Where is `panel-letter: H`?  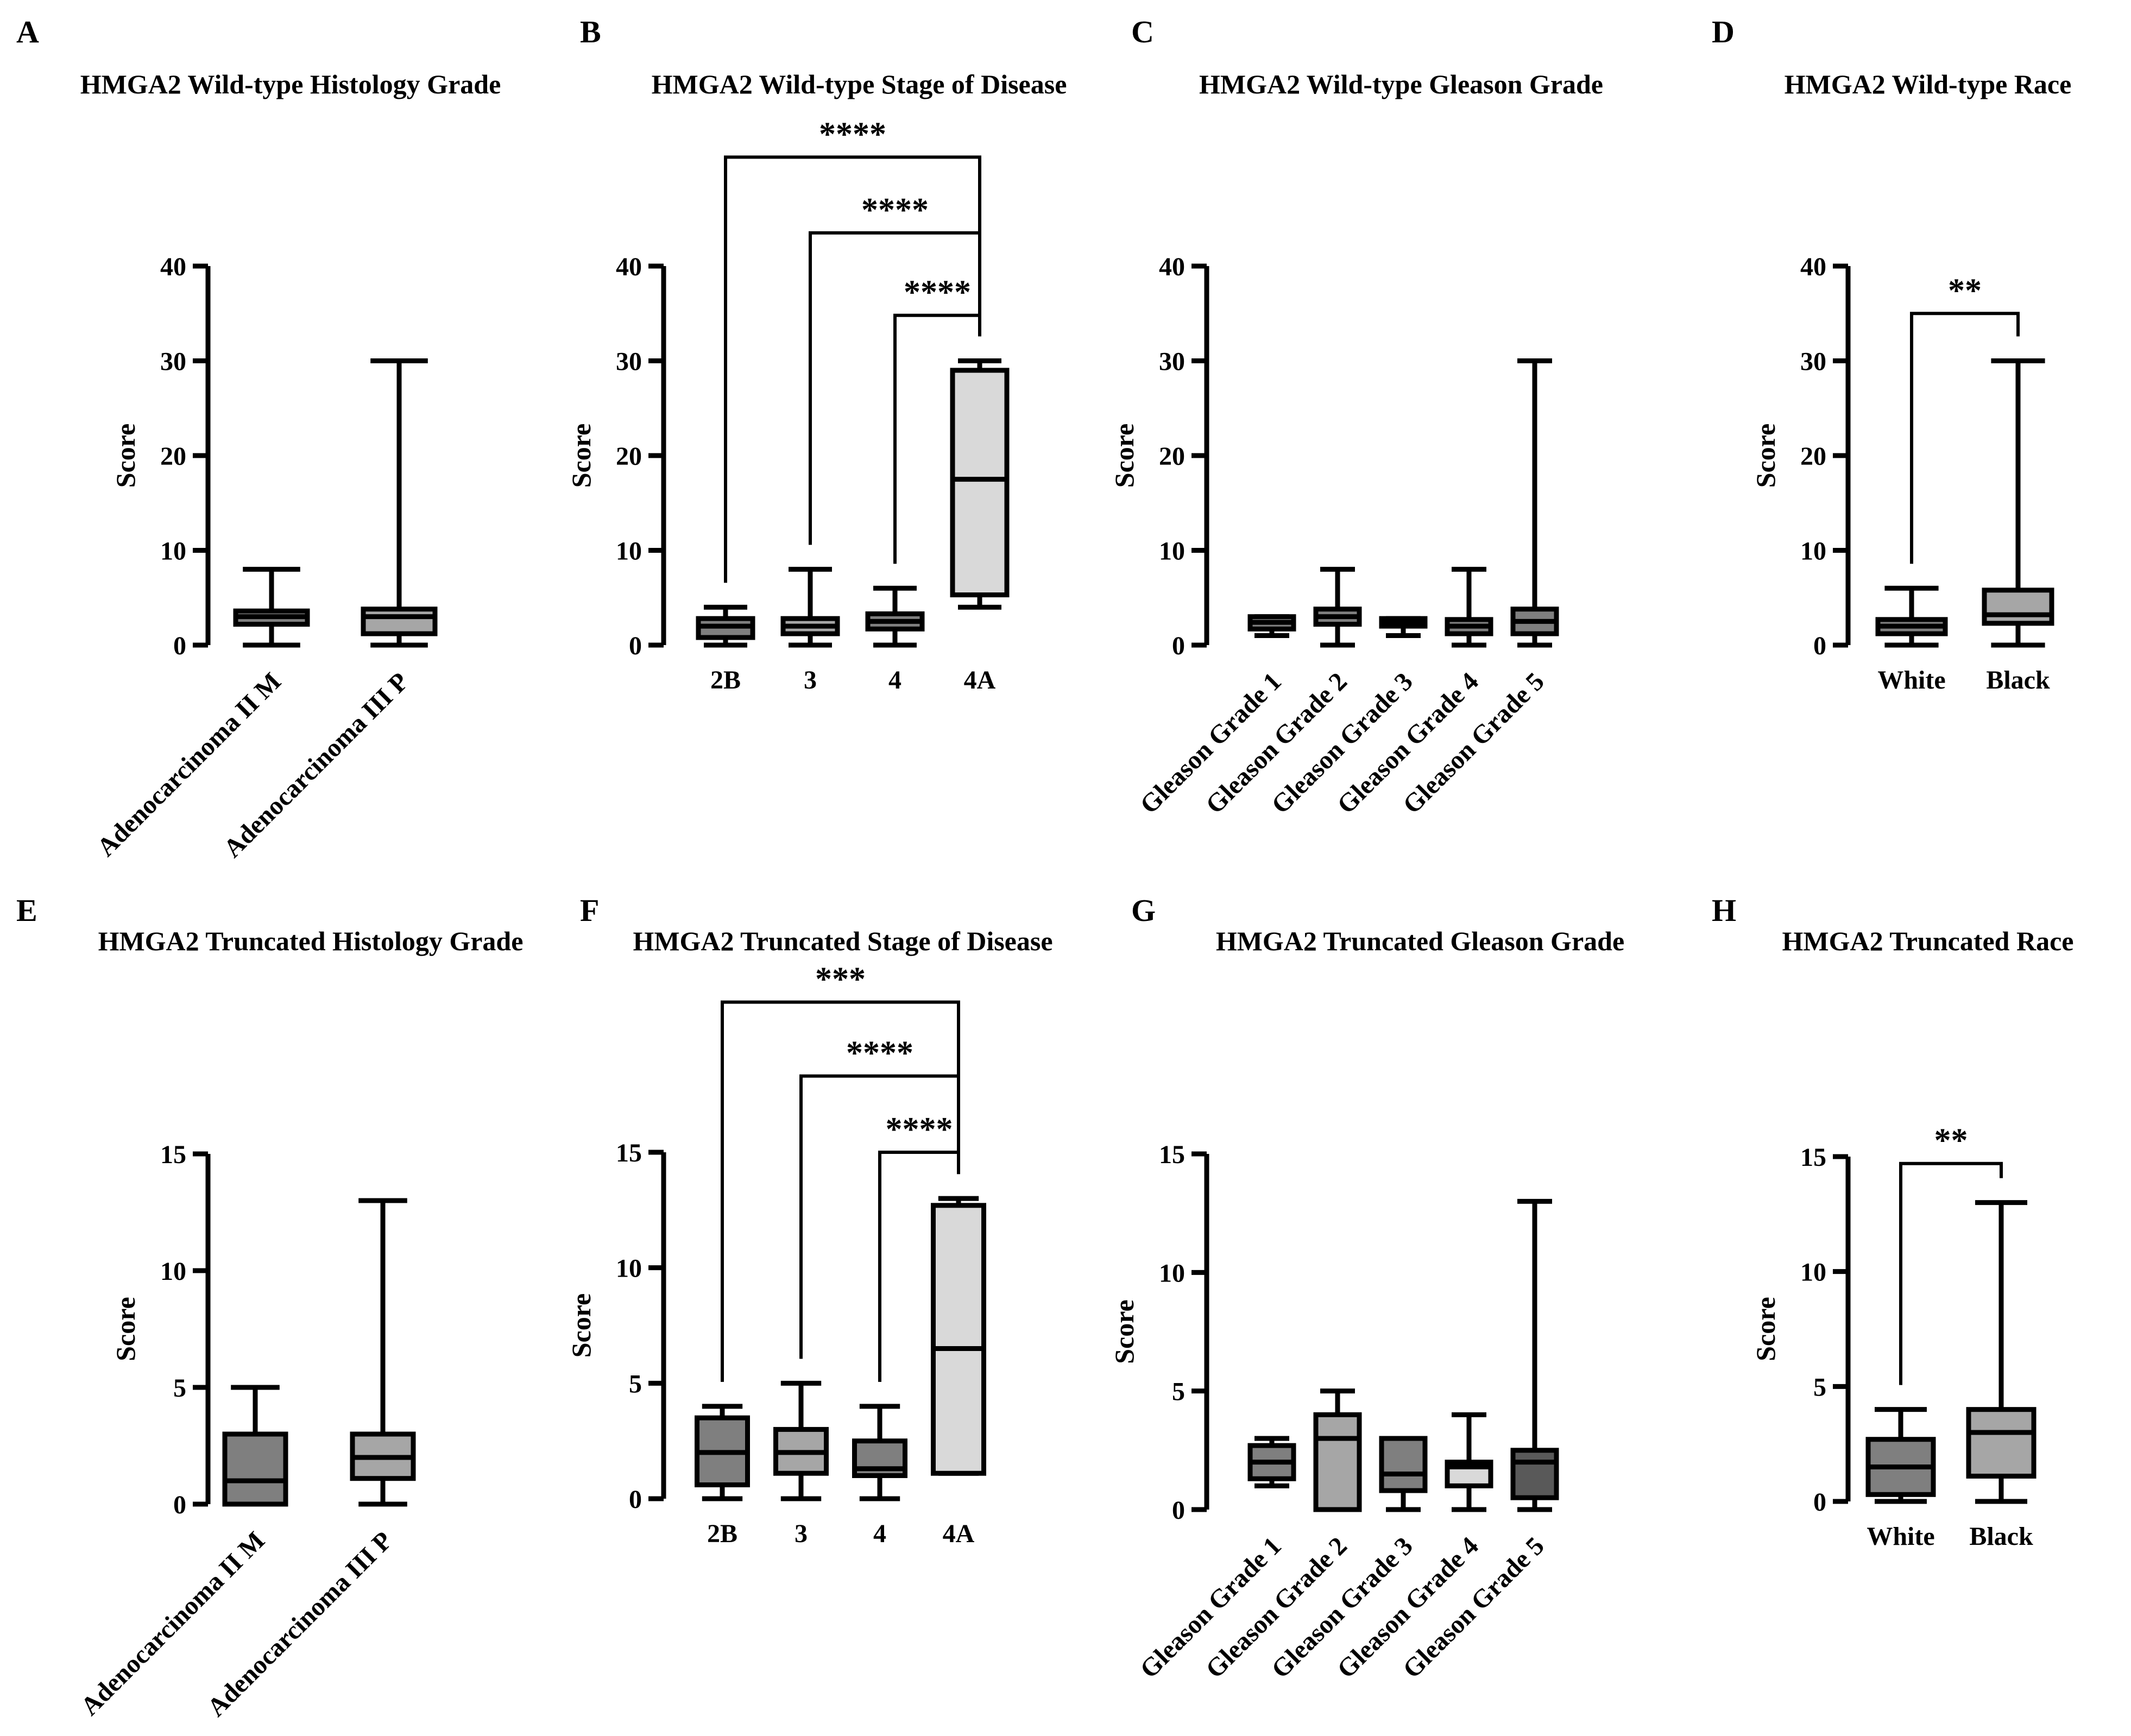
panel-letter: H is located at coordinates (1724, 910).